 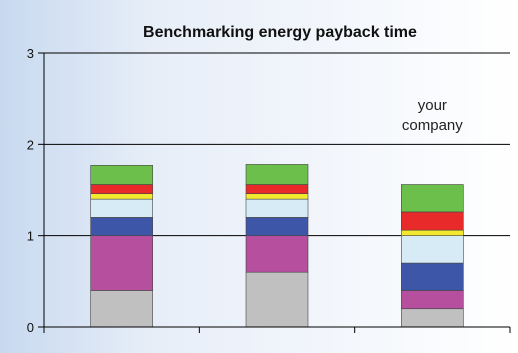 I want to click on y-tick-labels: 0 1 2 3, so click(x=30, y=190).